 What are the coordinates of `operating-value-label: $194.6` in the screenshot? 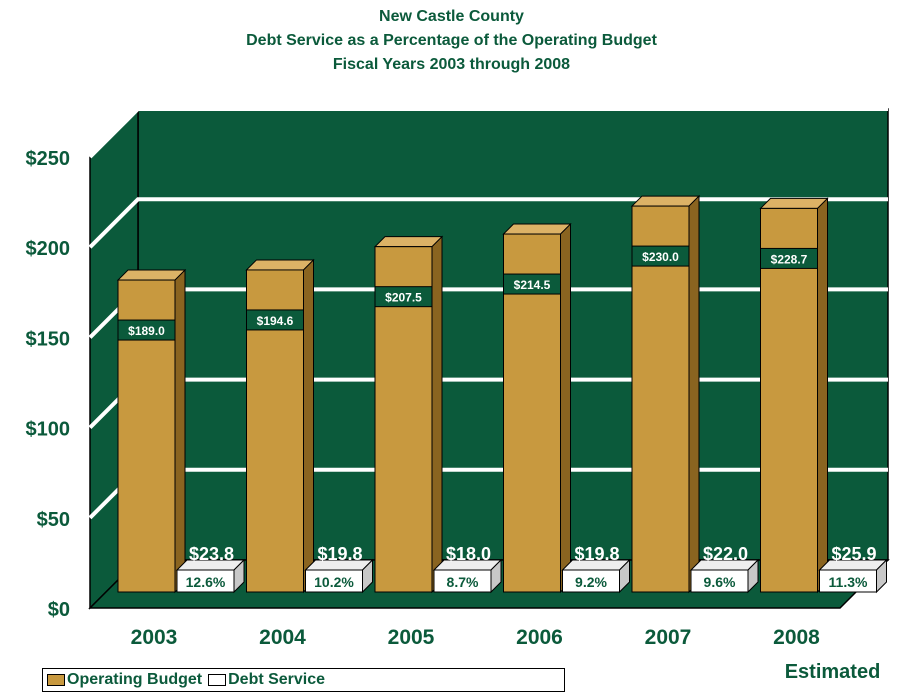 It's located at (275, 321).